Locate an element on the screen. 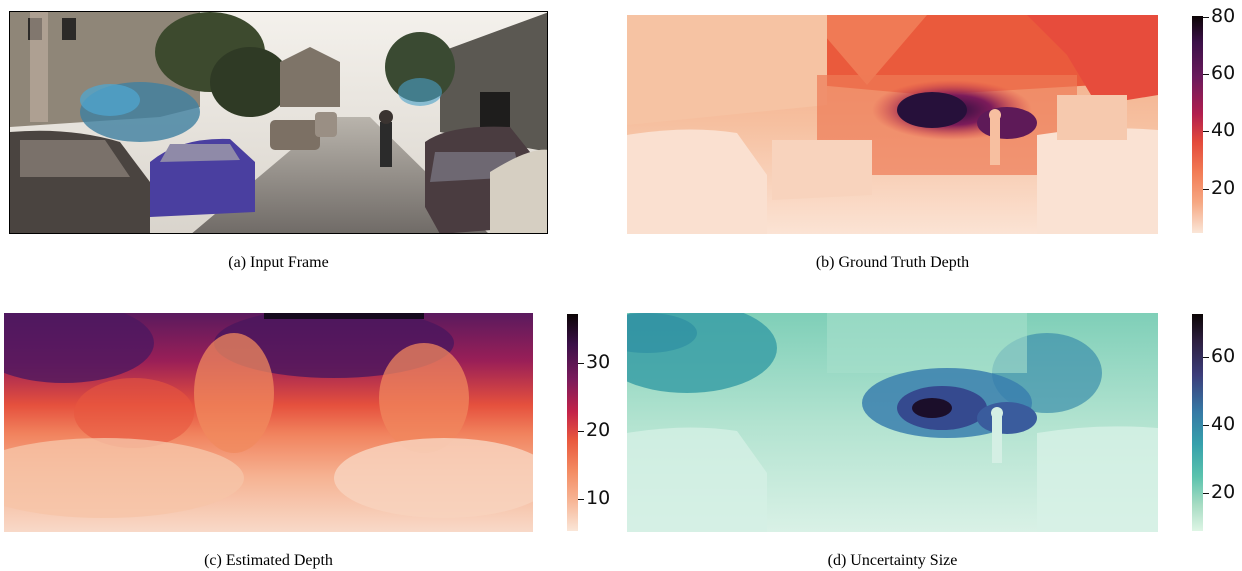 This screenshot has width=1242, height=571. est-tick-20: 20 is located at coordinates (598, 430).